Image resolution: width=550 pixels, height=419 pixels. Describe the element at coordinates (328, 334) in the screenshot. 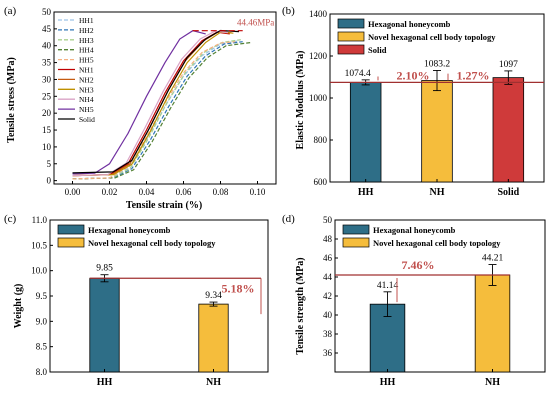

I see `chart-d-ytick-label: 38` at that location.